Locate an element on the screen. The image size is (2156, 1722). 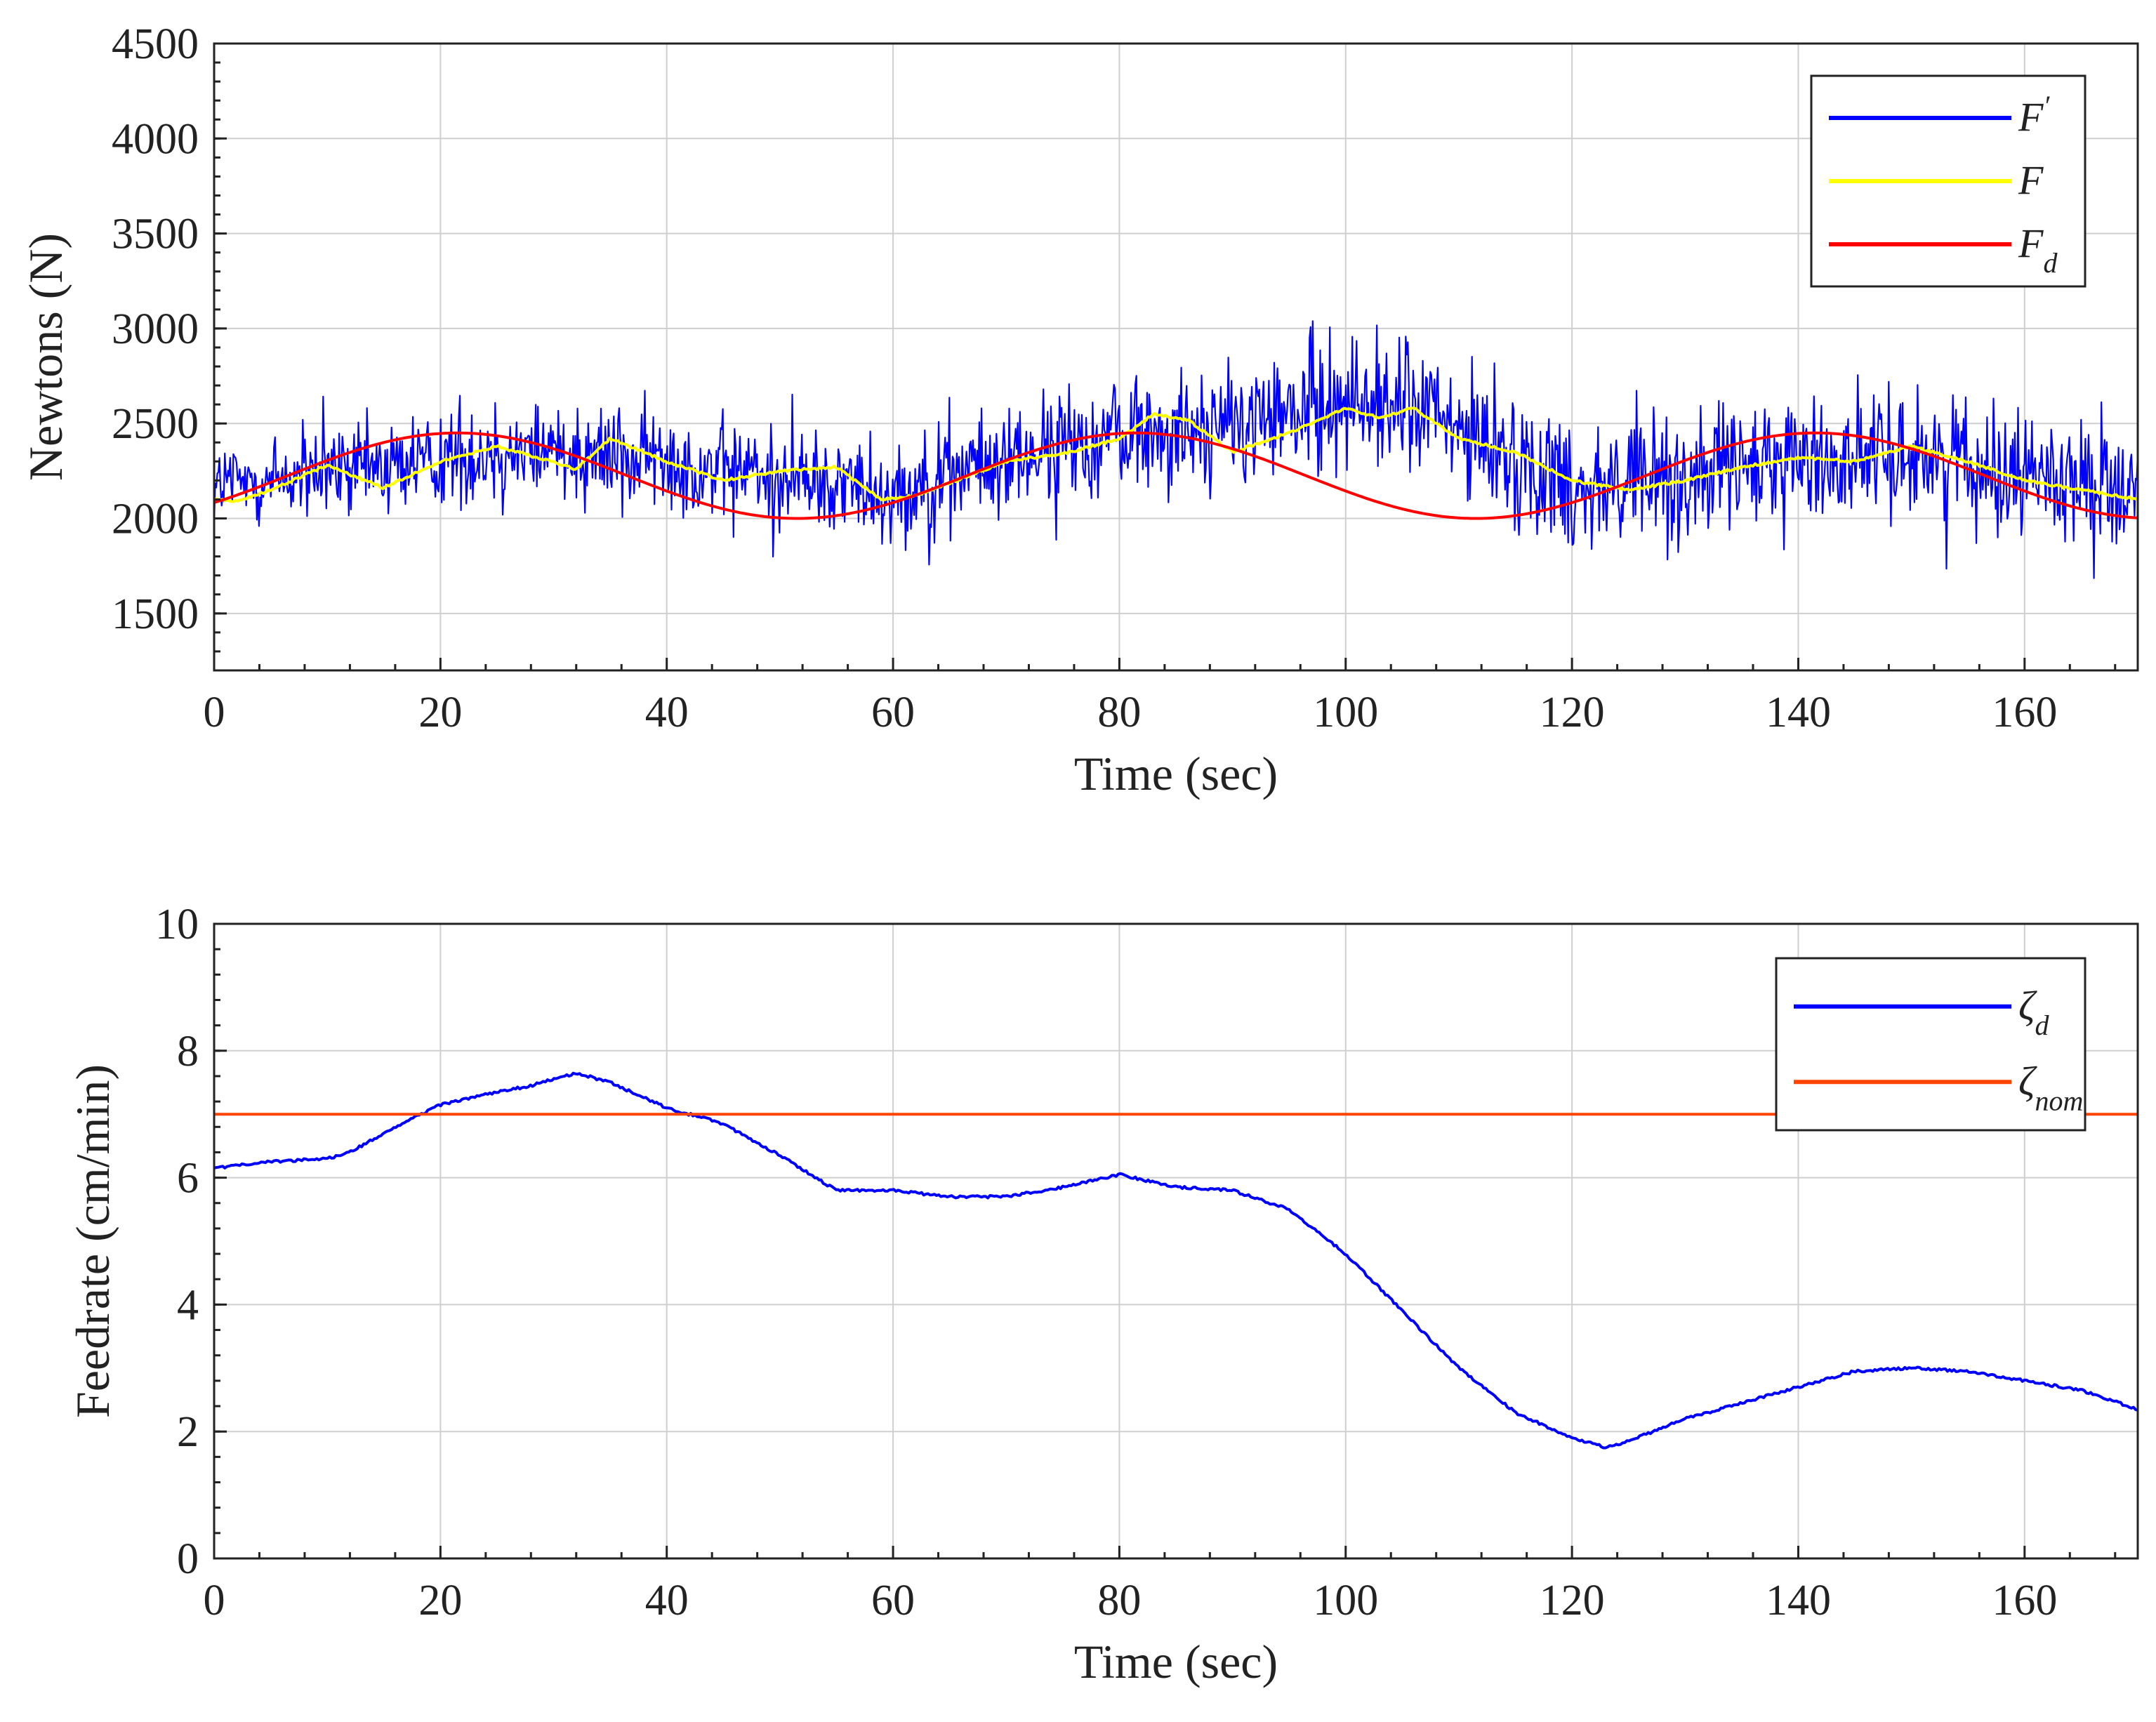
y-tick-label: 3500 is located at coordinates (155, 234).